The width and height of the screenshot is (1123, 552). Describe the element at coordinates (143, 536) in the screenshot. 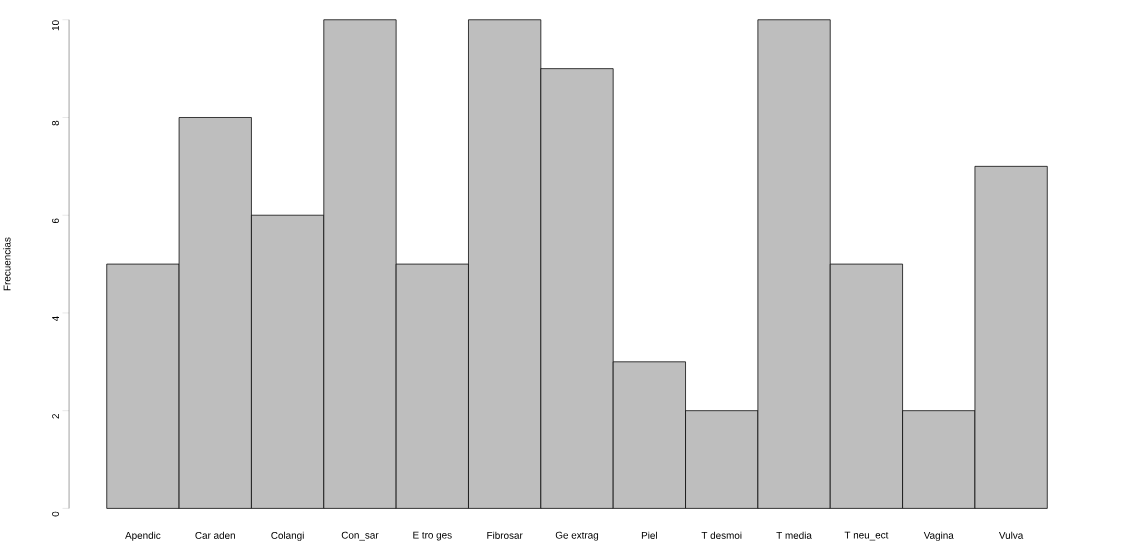

I see `x-tick-label: Apendic` at that location.